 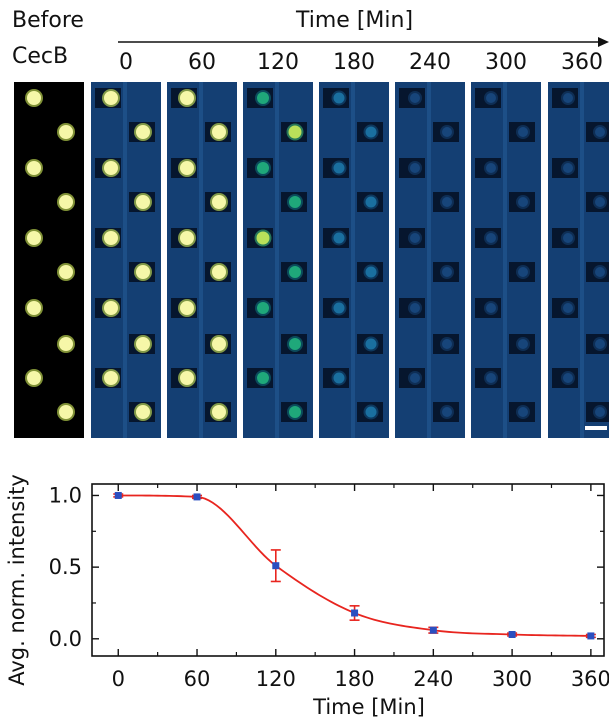 What do you see at coordinates (506, 62) in the screenshot?
I see `time-label-300: 300` at bounding box center [506, 62].